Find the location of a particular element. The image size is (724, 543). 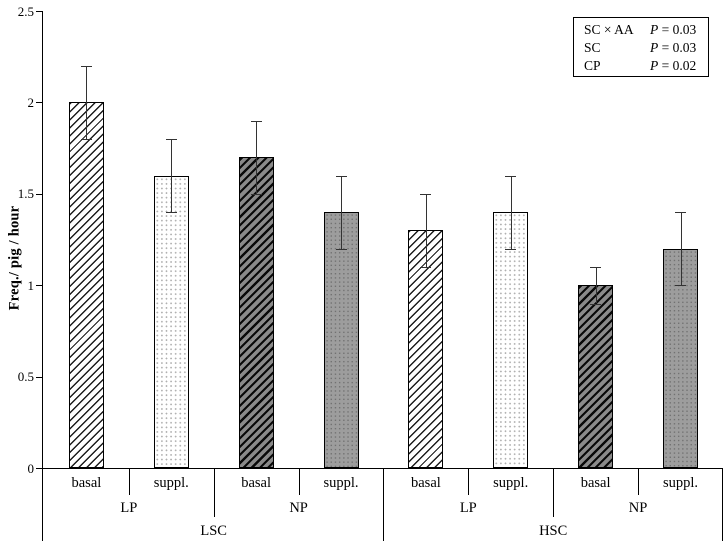

y-tick-label: 0.5 is located at coordinates (25, 377).